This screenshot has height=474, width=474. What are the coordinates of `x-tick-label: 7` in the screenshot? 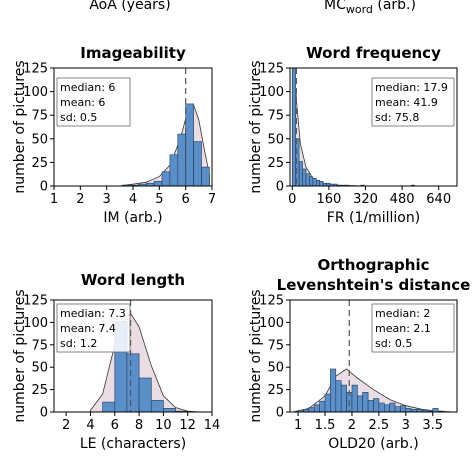 It's located at (212, 199).